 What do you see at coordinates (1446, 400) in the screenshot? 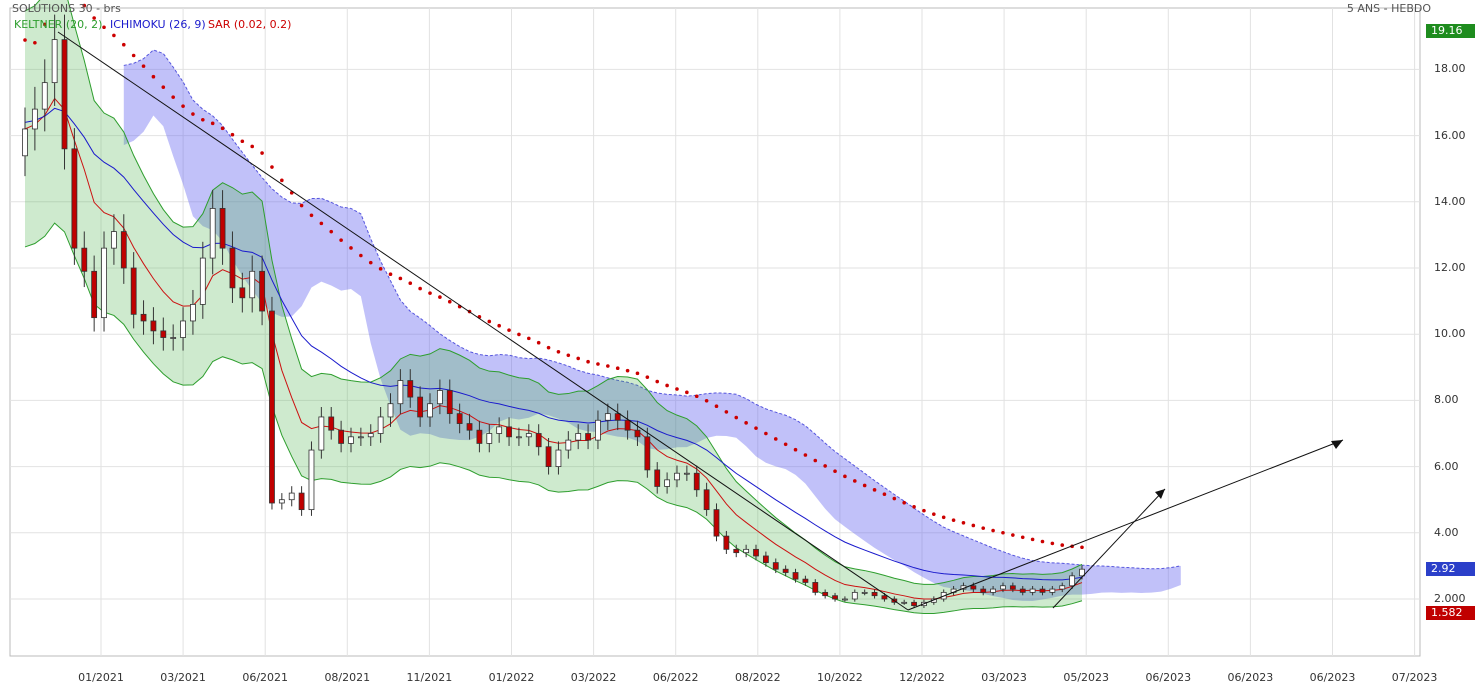
I see `y-tick-label: 8.00` at bounding box center [1446, 400].